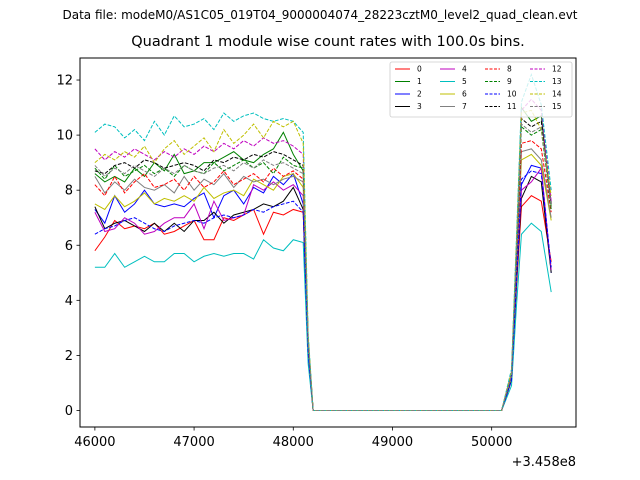 The height and width of the screenshot is (480, 640). Describe the element at coordinates (419, 69) in the screenshot. I see `legend-label-0: 0` at that location.